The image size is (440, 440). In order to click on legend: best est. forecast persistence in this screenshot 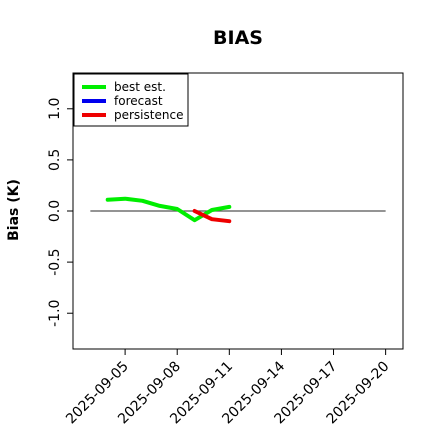, I will do `click(131, 100)`.